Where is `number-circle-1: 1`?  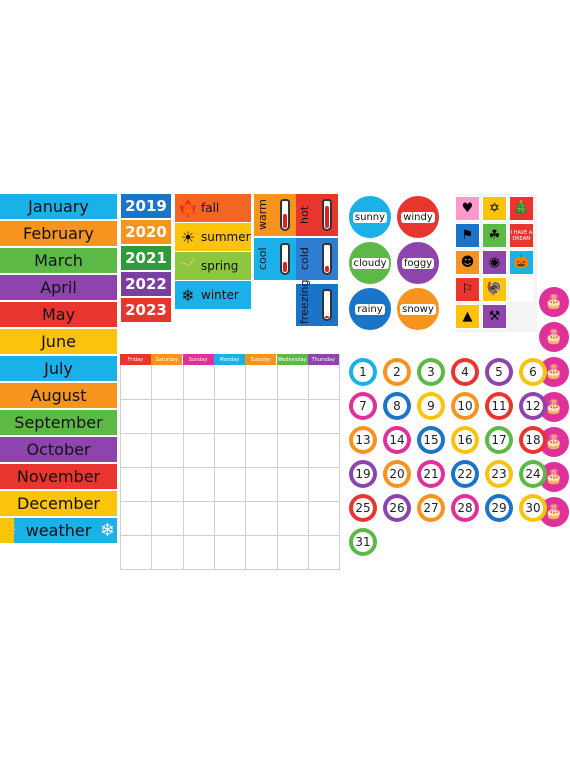
number-circle-1: 1 is located at coordinates (363, 372).